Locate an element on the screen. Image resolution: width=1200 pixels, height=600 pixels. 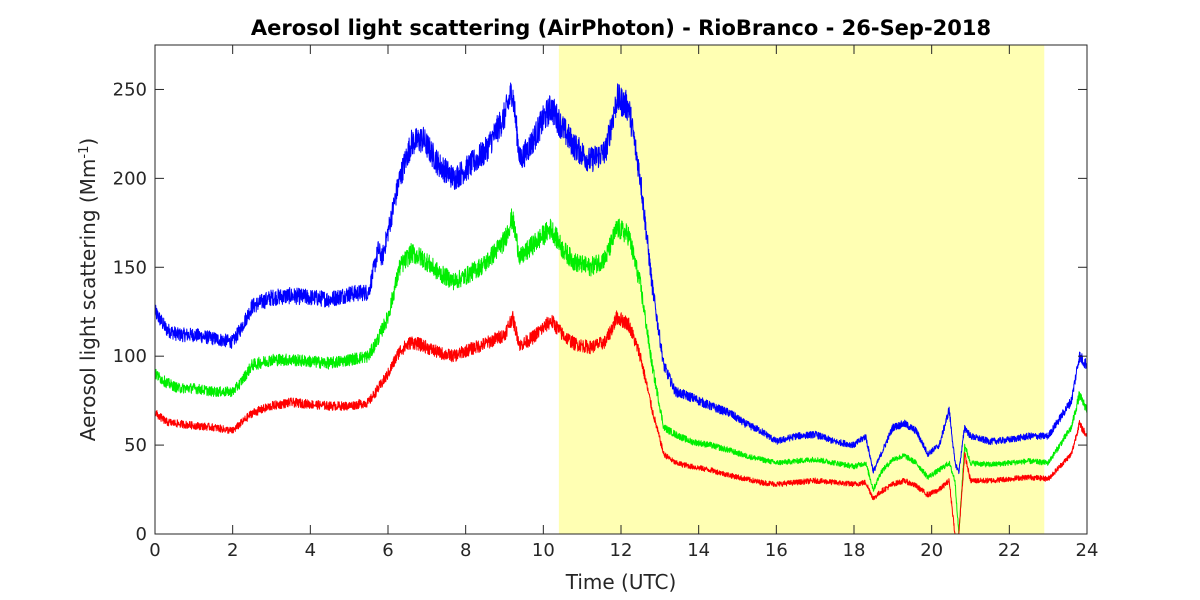
y-axis-label-superscript: -1 is located at coordinates (84, 152).